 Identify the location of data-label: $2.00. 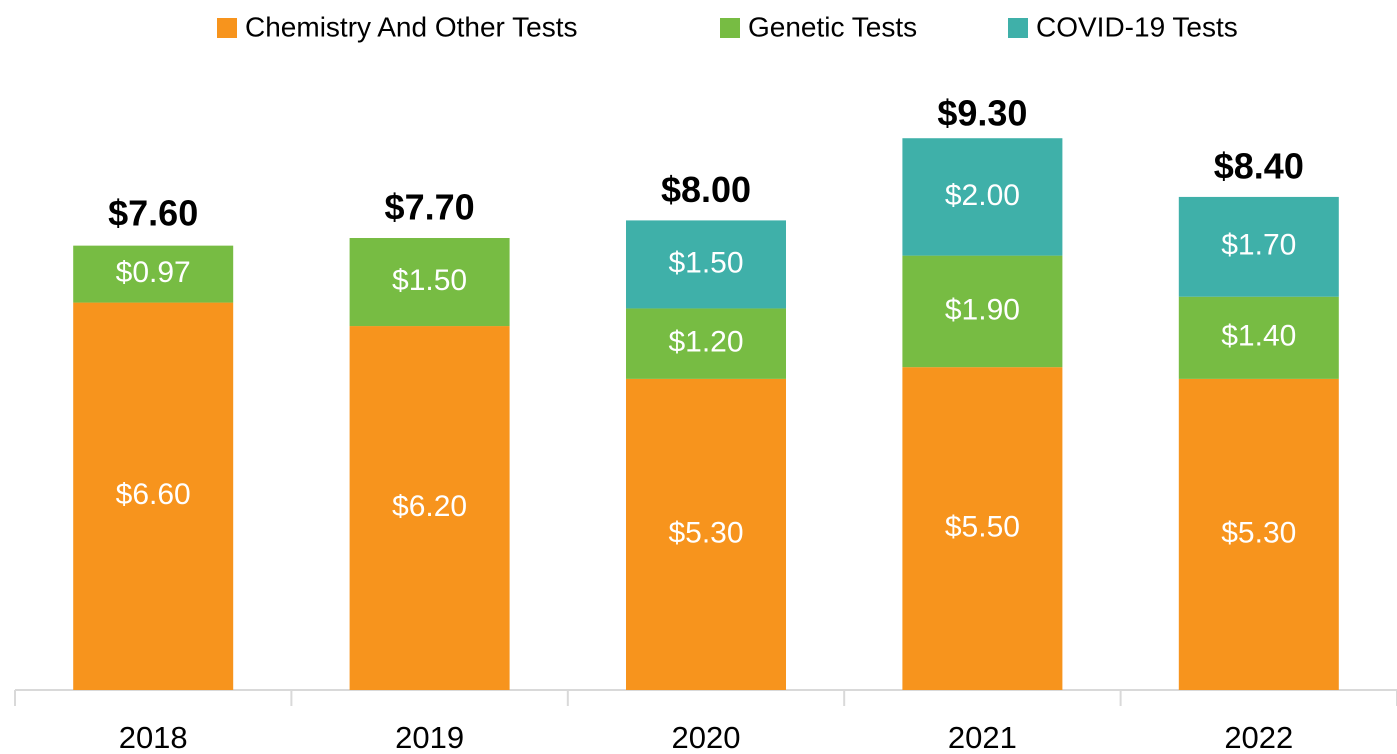
(982, 195).